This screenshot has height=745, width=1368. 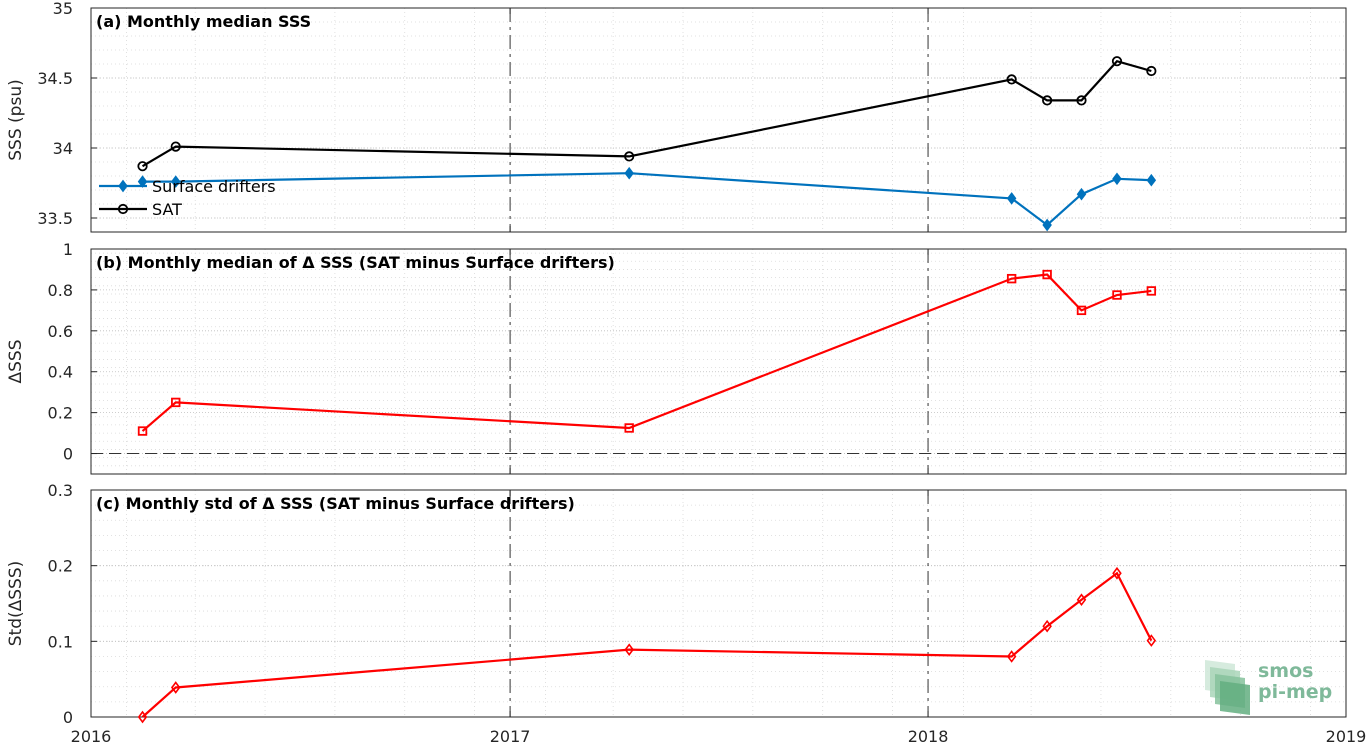 I want to click on y-tick-label: 0.3, so click(x=60, y=490).